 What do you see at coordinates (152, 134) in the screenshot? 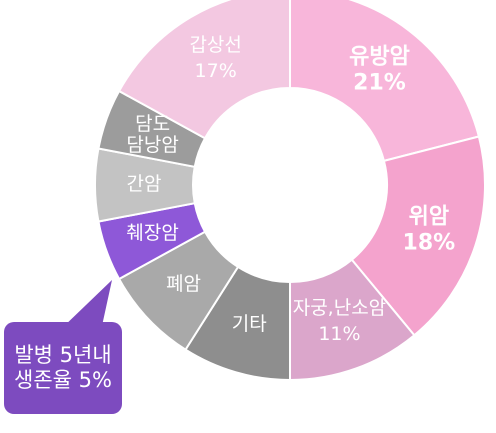
I see `slice-label: 담도 담낭암` at bounding box center [152, 134].